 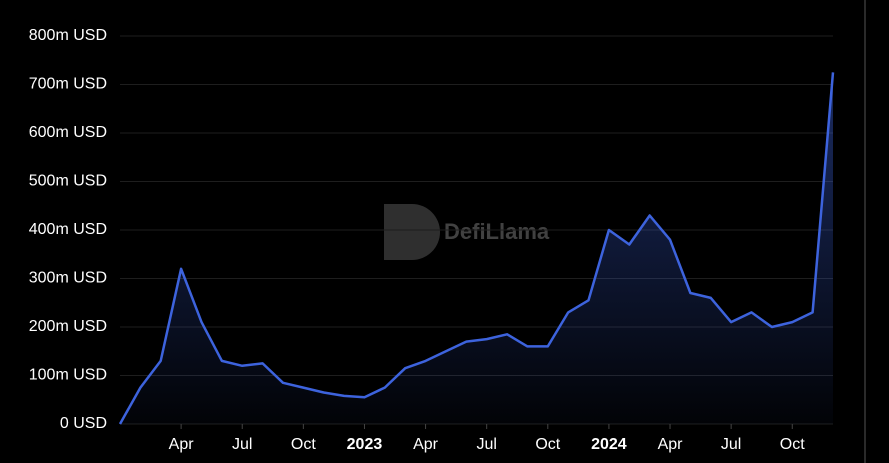 What do you see at coordinates (68, 35) in the screenshot?
I see `y-tick-label: 800m USD` at bounding box center [68, 35].